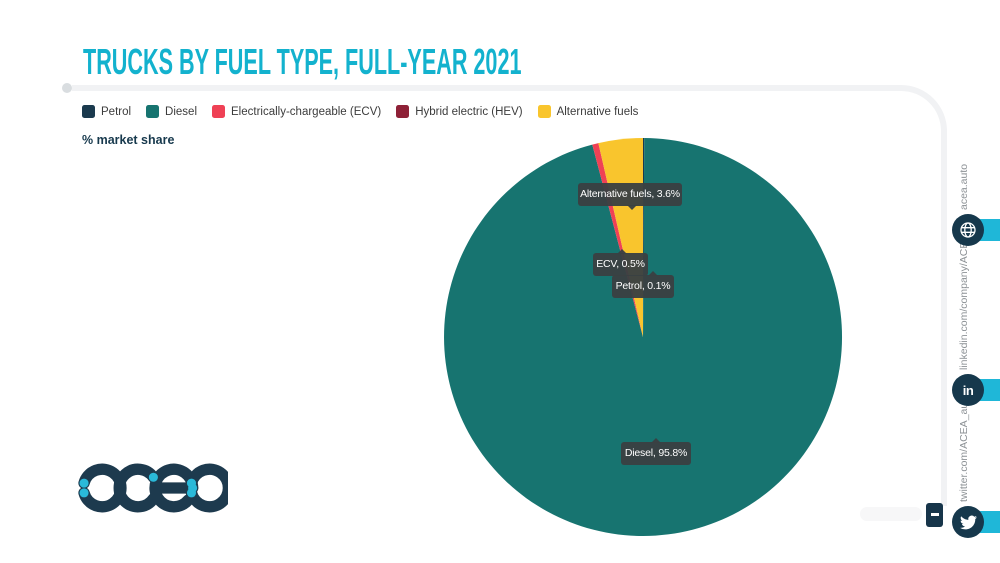 This screenshot has height=563, width=1000. I want to click on data-label-ecv: ECV, 0.5%, so click(620, 262).